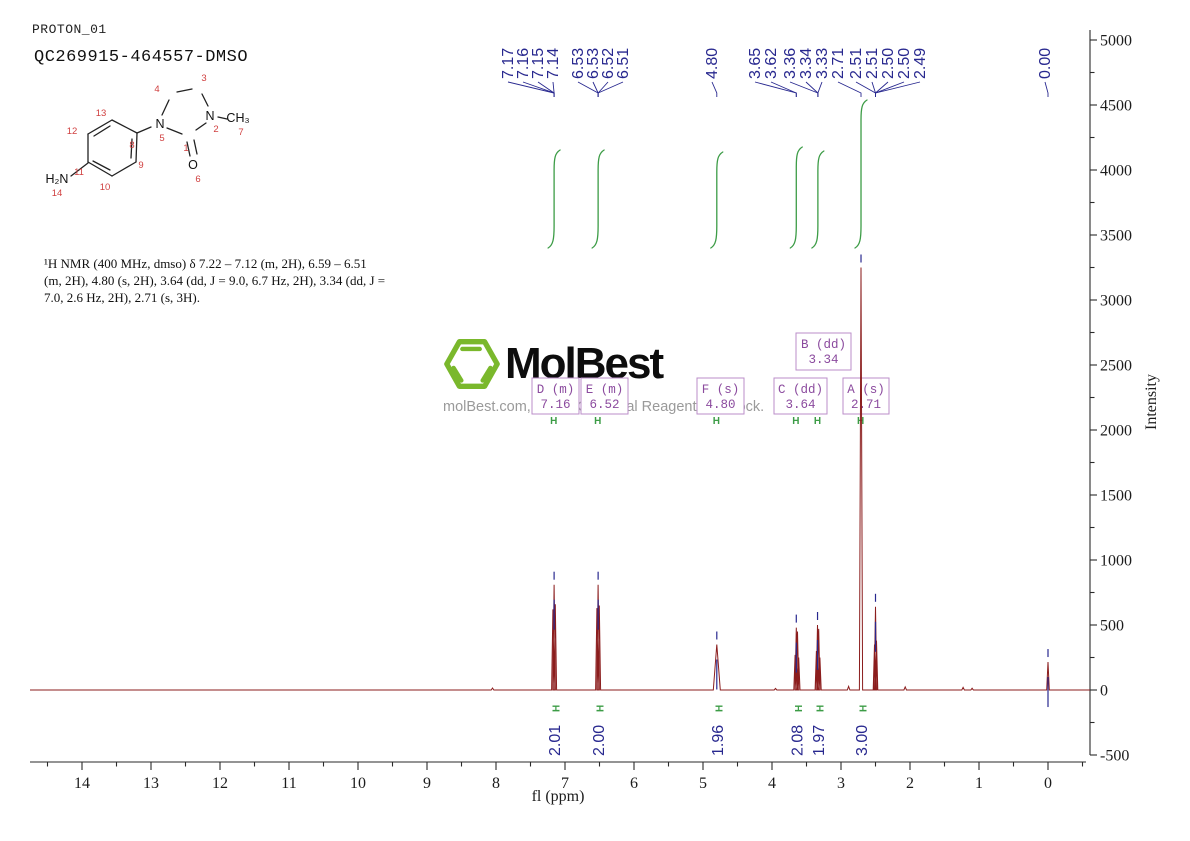 The height and width of the screenshot is (841, 1190). Describe the element at coordinates (555, 405) in the screenshot. I see `annotation-shift: 7.16` at that location.